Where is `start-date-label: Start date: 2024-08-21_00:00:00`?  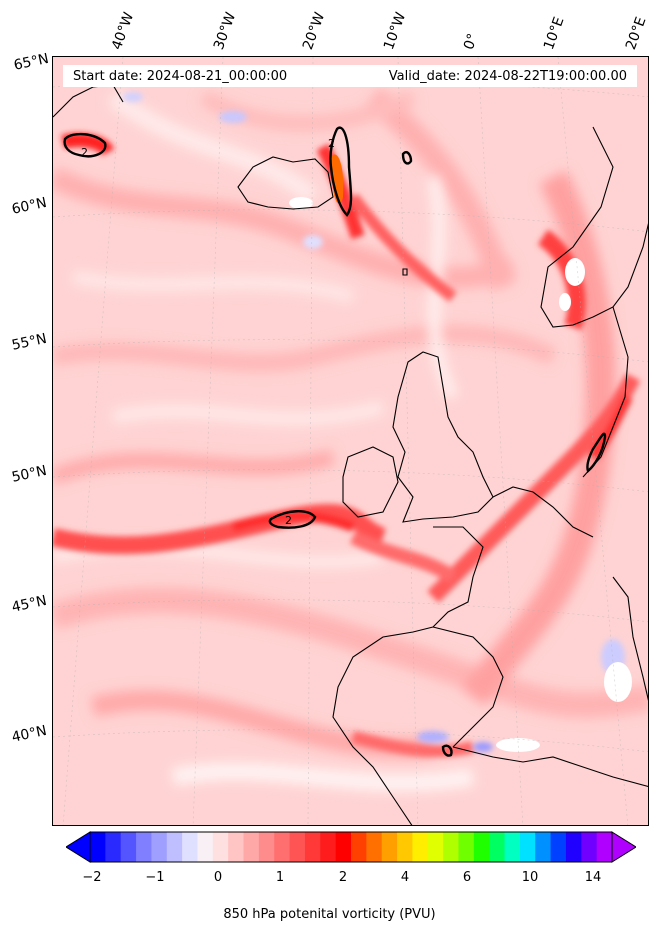 start-date-label: Start date: 2024-08-21_00:00:00 is located at coordinates (180, 76).